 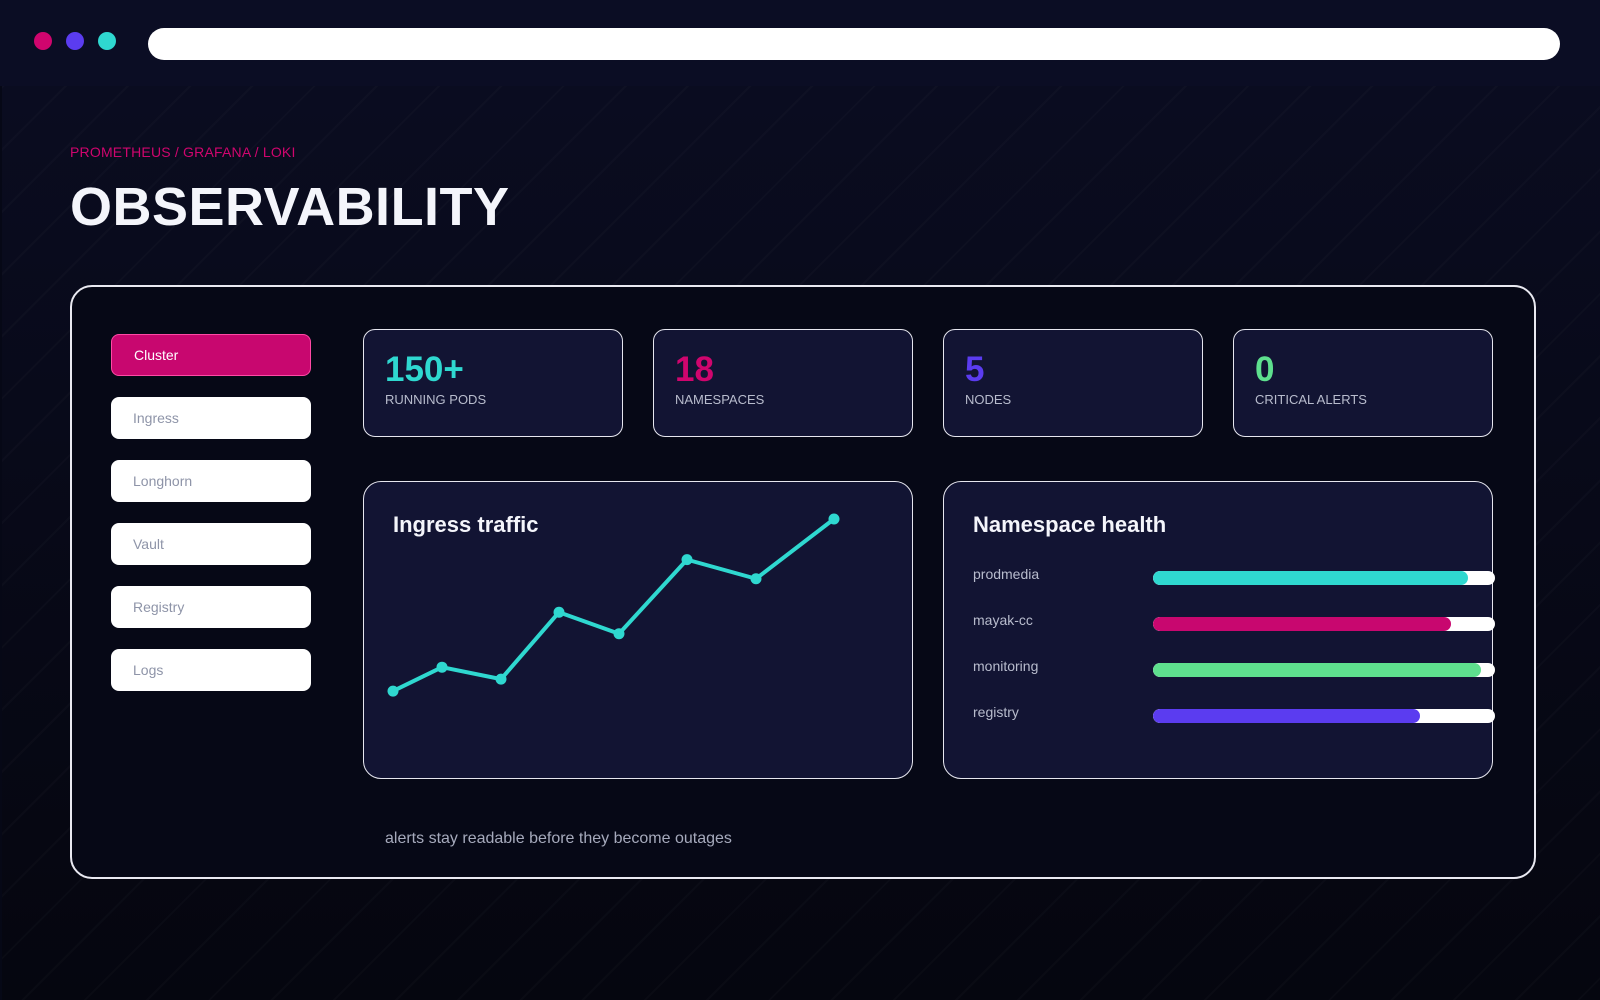 What do you see at coordinates (466, 524) in the screenshot?
I see `card-title: Ingress traffic` at bounding box center [466, 524].